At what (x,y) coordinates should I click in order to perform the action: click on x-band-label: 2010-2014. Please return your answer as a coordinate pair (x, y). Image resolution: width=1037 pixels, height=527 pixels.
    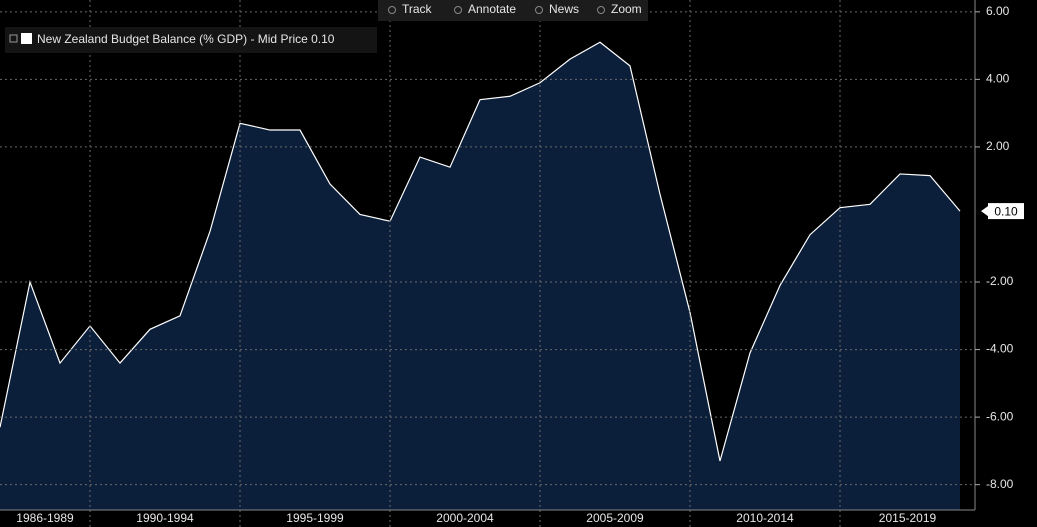
    Looking at the image, I should click on (765, 518).